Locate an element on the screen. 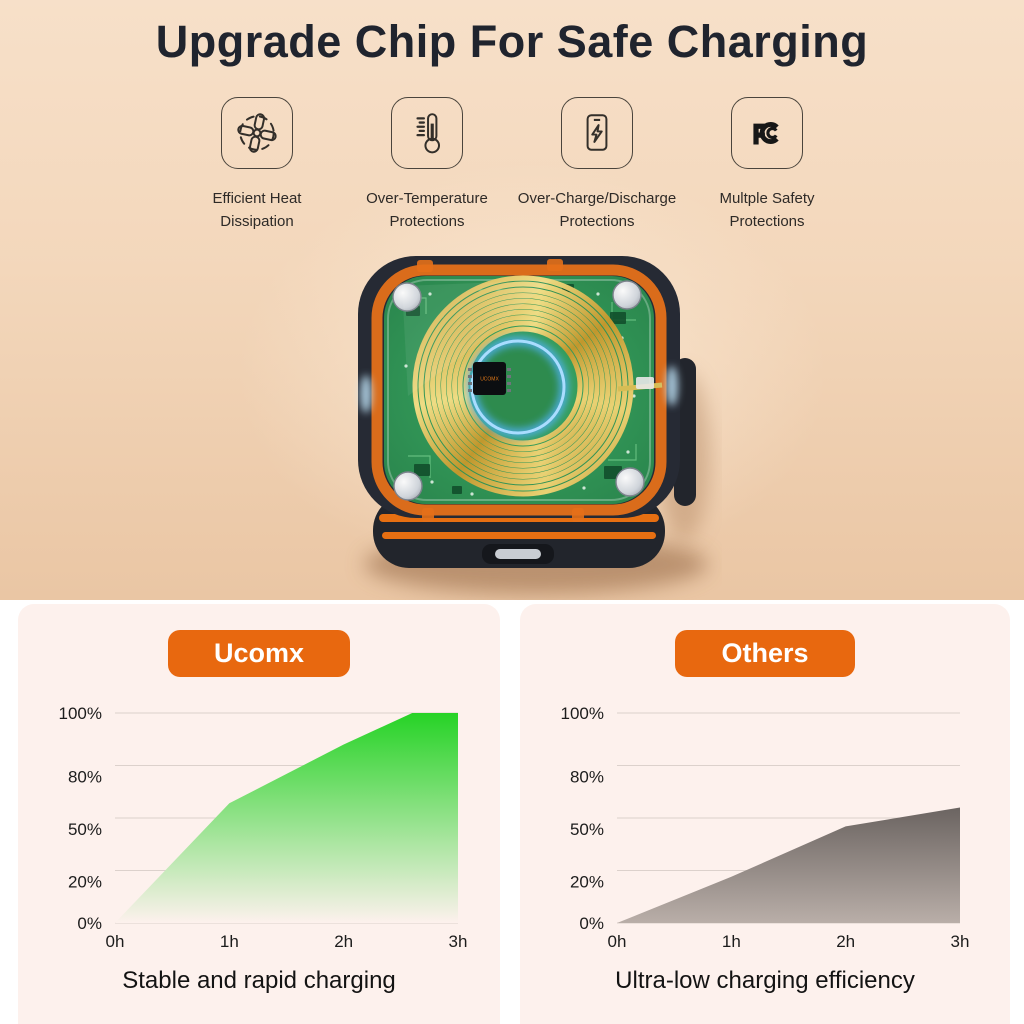 Image resolution: width=1024 pixels, height=1024 pixels. phone-charge-icon is located at coordinates (597, 133).